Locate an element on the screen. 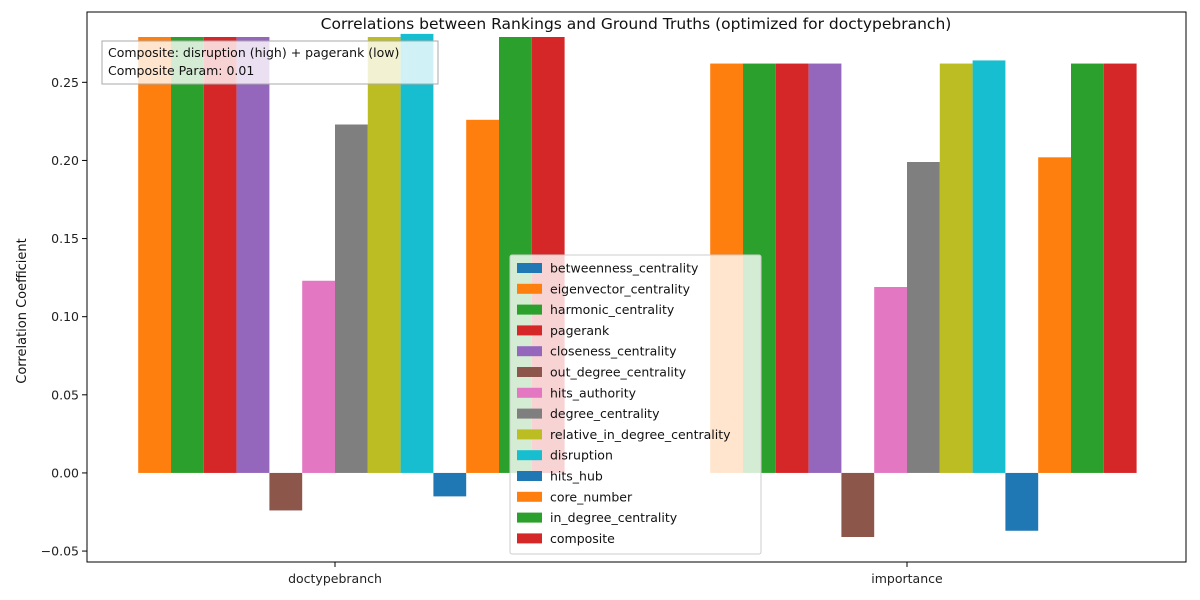 Image resolution: width=1200 pixels, height=600 pixels. legend-swatch-out_degree_centrality is located at coordinates (529, 372).